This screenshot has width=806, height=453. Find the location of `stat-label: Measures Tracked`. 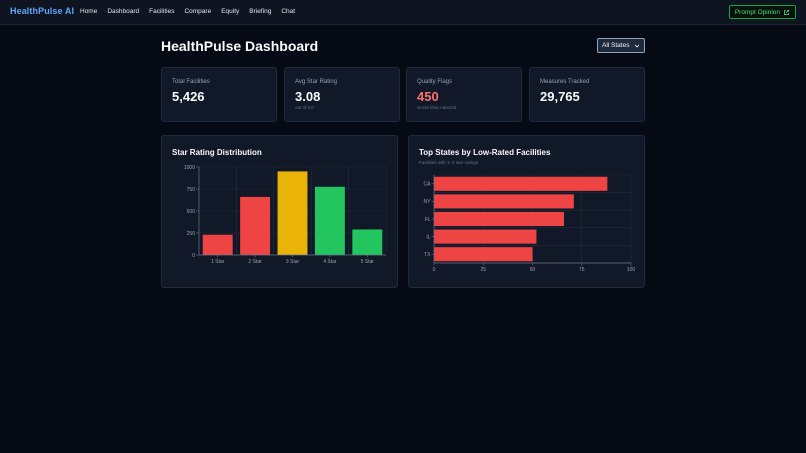

stat-label: Measures Tracked is located at coordinates (565, 82).